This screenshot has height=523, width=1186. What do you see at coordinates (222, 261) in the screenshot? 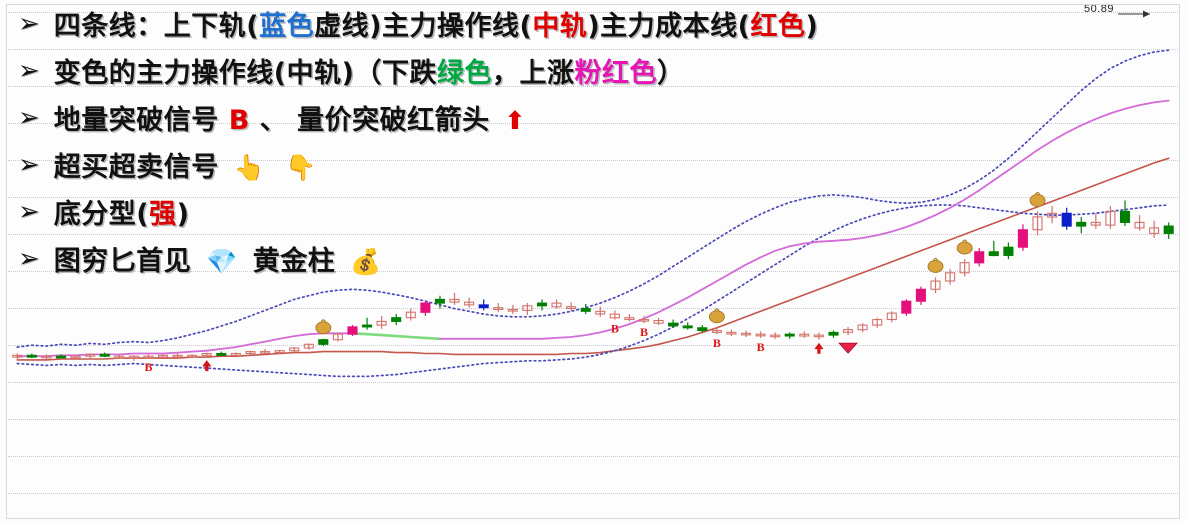
I see `emoji-icon: 💎` at bounding box center [222, 261].